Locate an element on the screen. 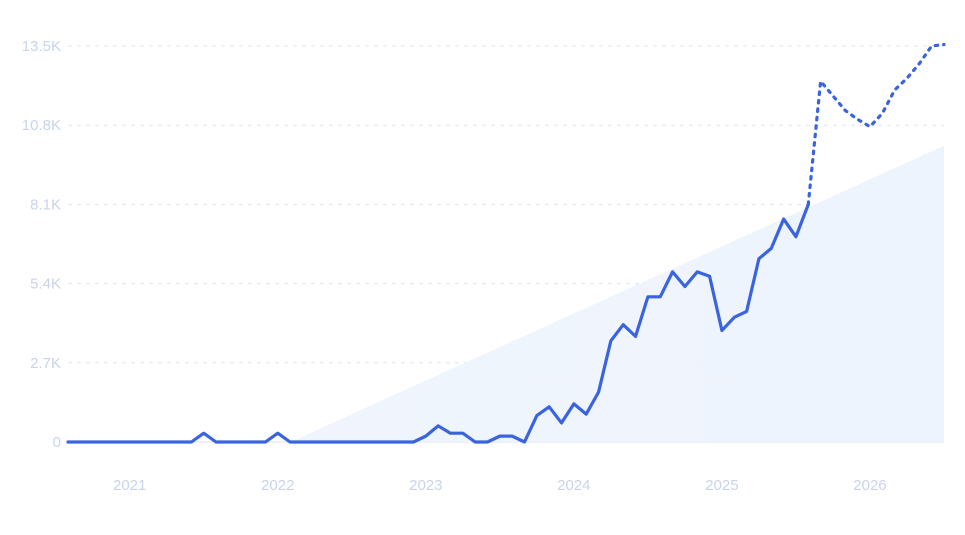  x-tick-label: 2023 is located at coordinates (425, 485).